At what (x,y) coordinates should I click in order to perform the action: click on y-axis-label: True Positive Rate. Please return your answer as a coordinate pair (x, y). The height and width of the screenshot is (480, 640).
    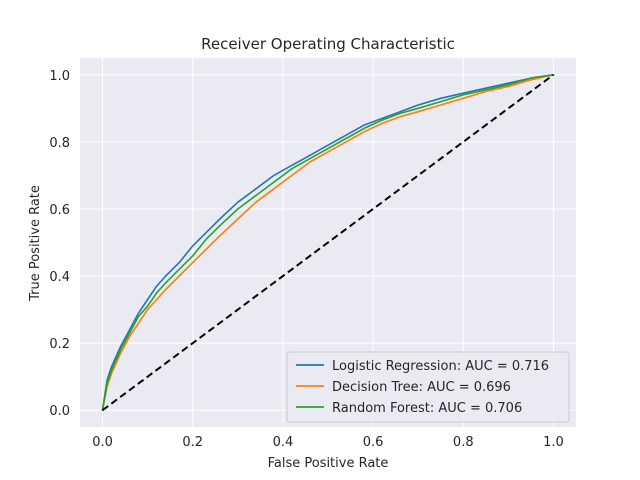
    Looking at the image, I should click on (35, 243).